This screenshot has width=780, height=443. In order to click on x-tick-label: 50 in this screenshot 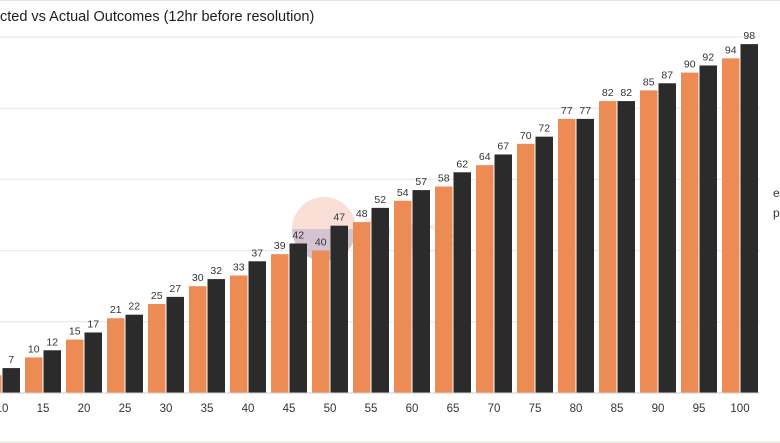, I will do `click(330, 409)`.